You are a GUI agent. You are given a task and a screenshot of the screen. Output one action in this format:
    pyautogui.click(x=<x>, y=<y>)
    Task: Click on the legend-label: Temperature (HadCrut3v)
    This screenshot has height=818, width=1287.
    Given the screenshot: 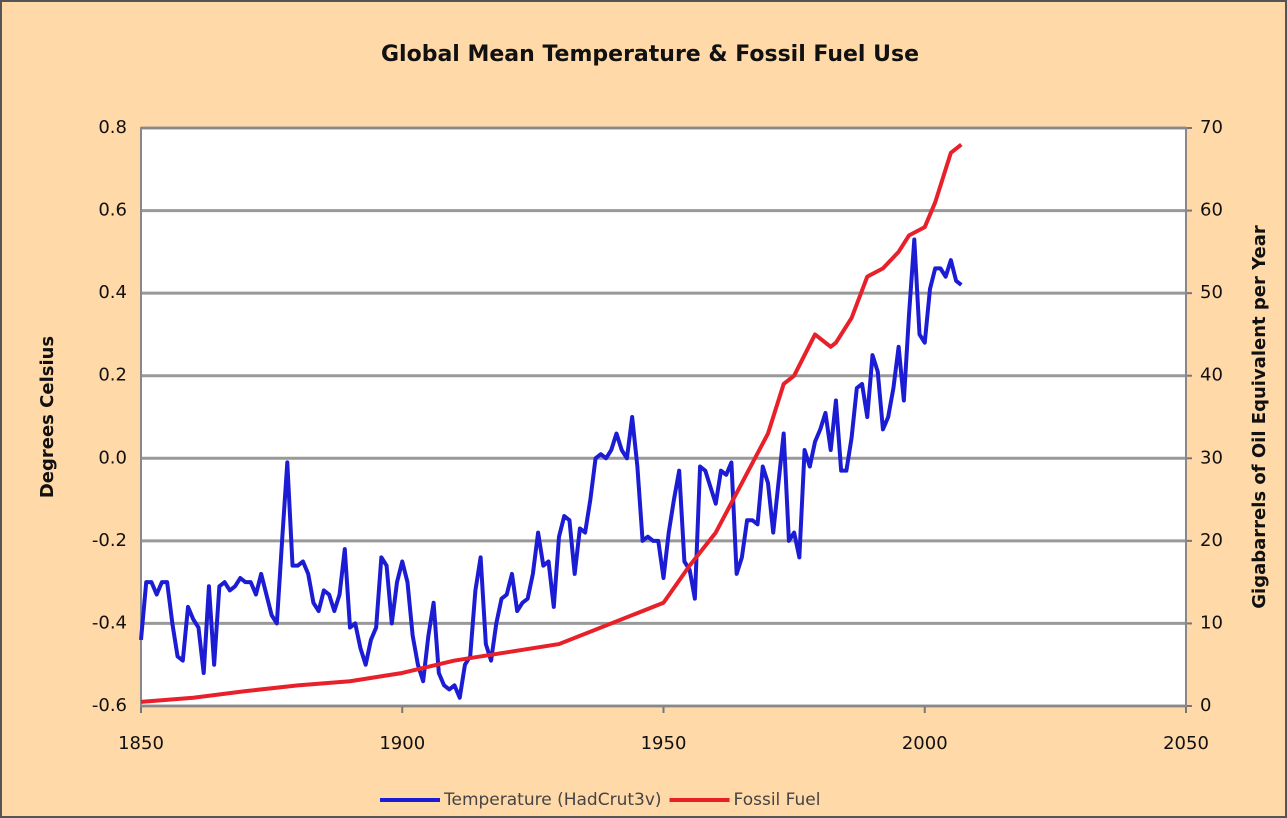 What is the action you would take?
    pyautogui.click(x=552, y=800)
    